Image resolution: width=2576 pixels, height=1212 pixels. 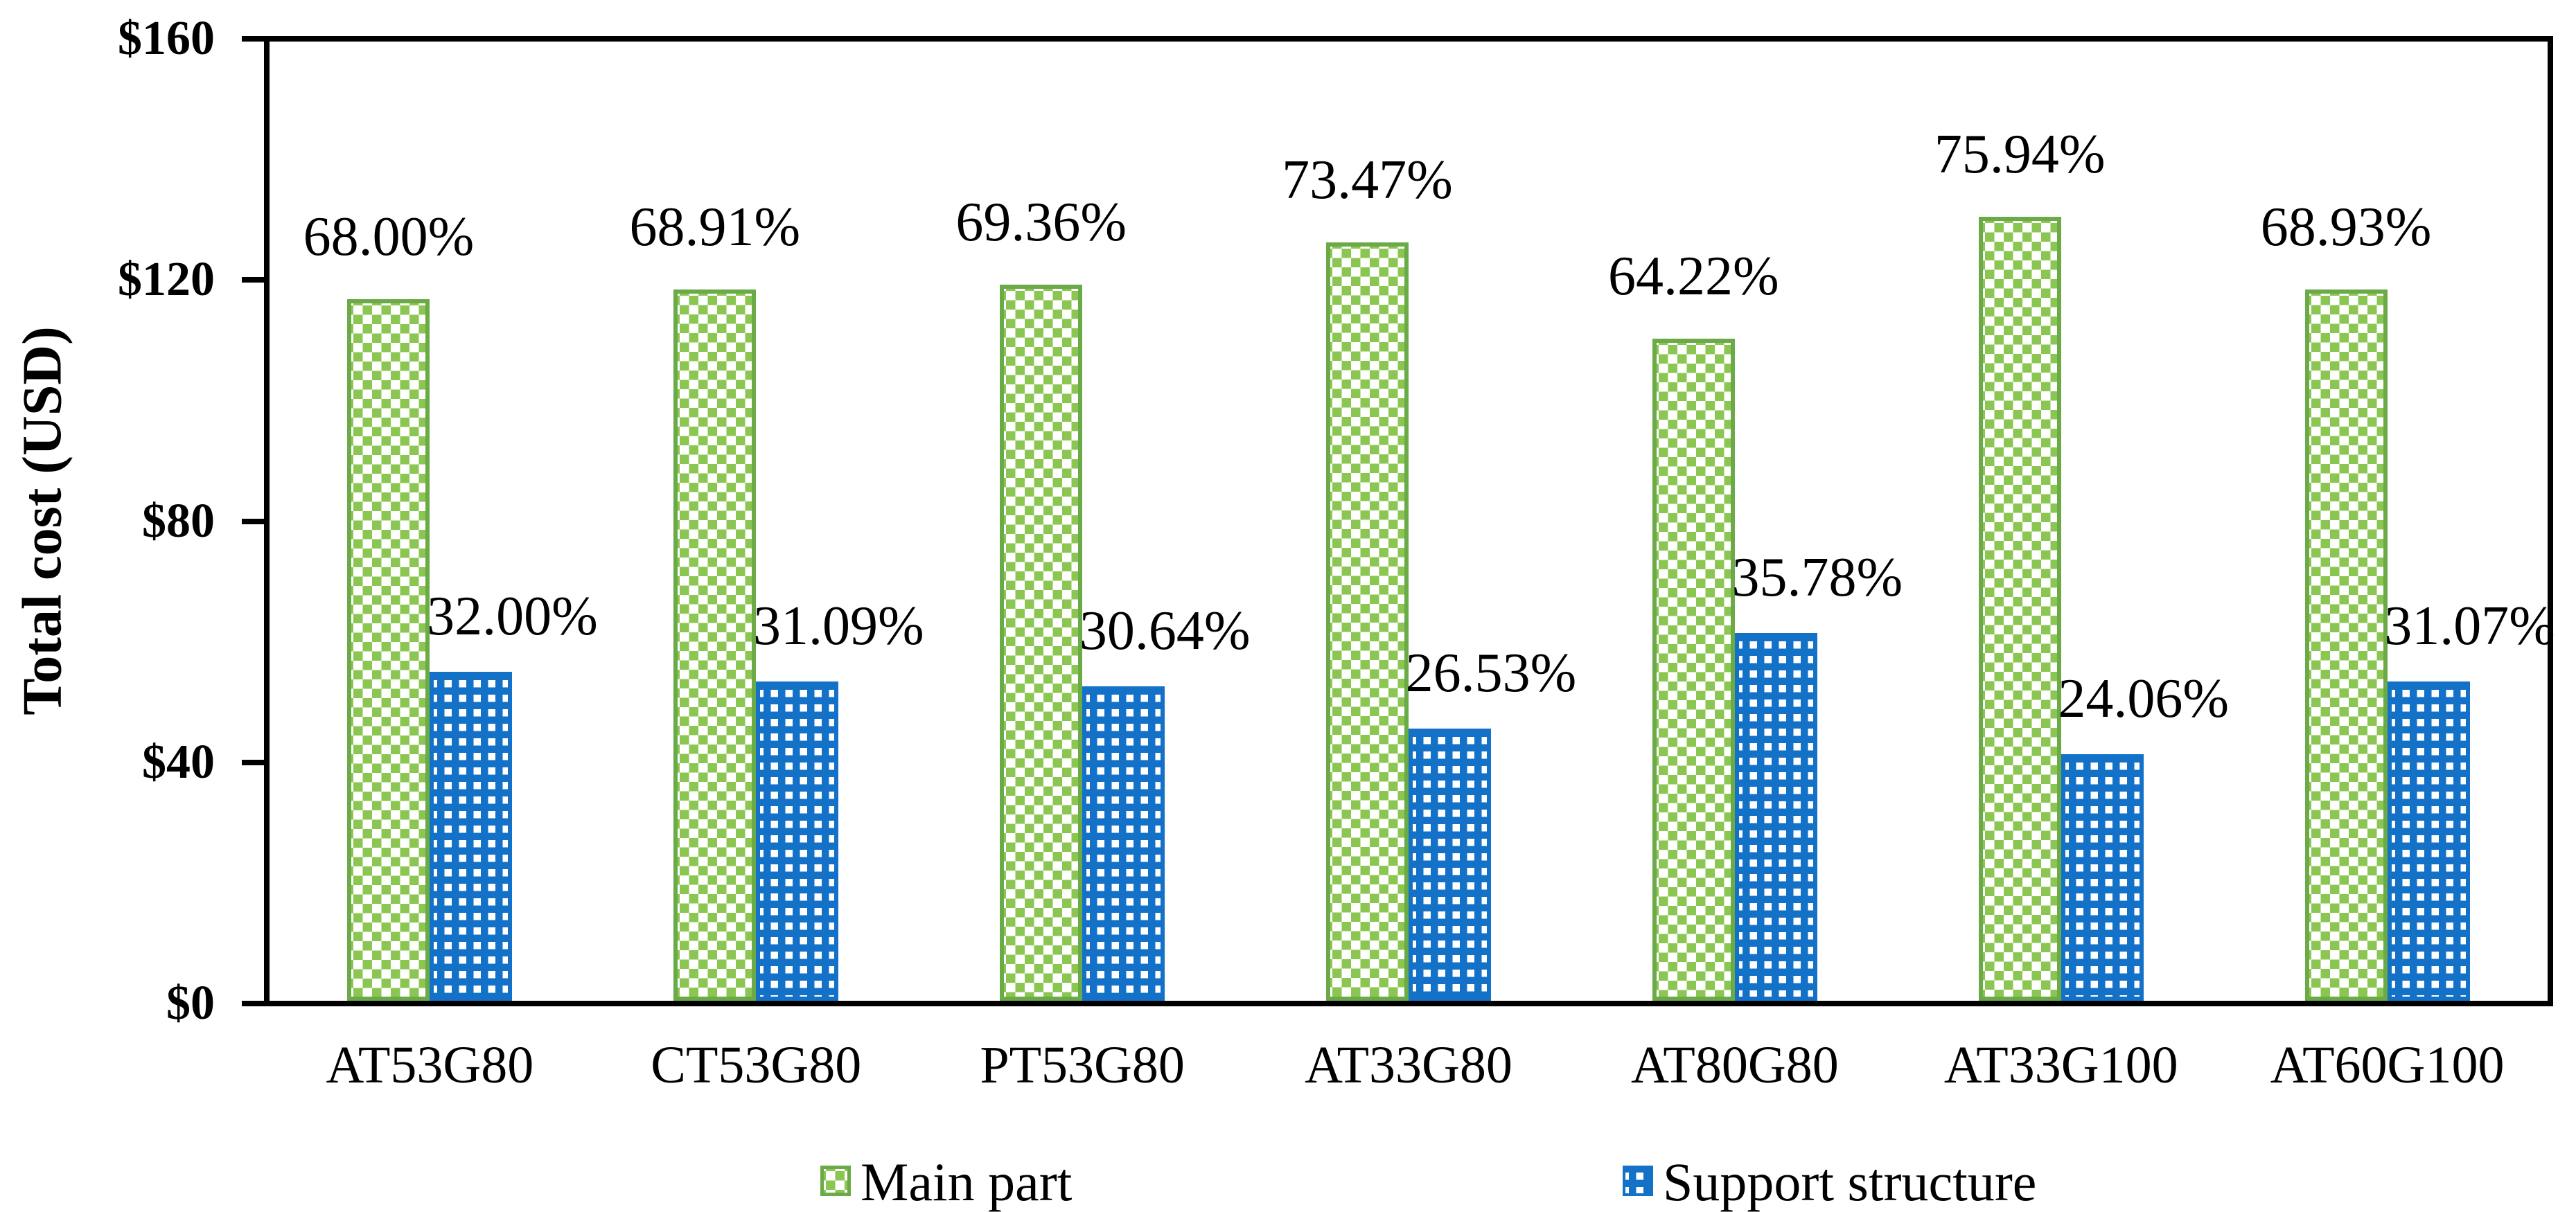 I want to click on y-tick-label-80: $80, so click(x=179, y=521).